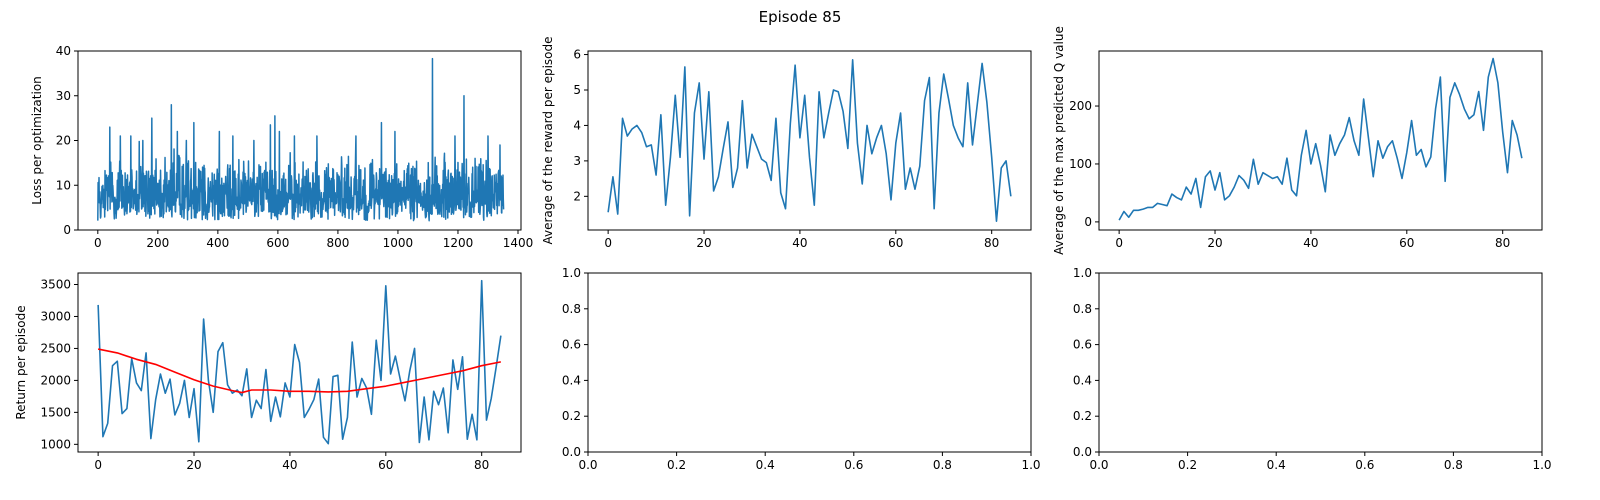 This screenshot has height=500, width=1600. What do you see at coordinates (1187, 465) in the screenshot?
I see `empty-2-x-tick-label: 0.2` at bounding box center [1187, 465].